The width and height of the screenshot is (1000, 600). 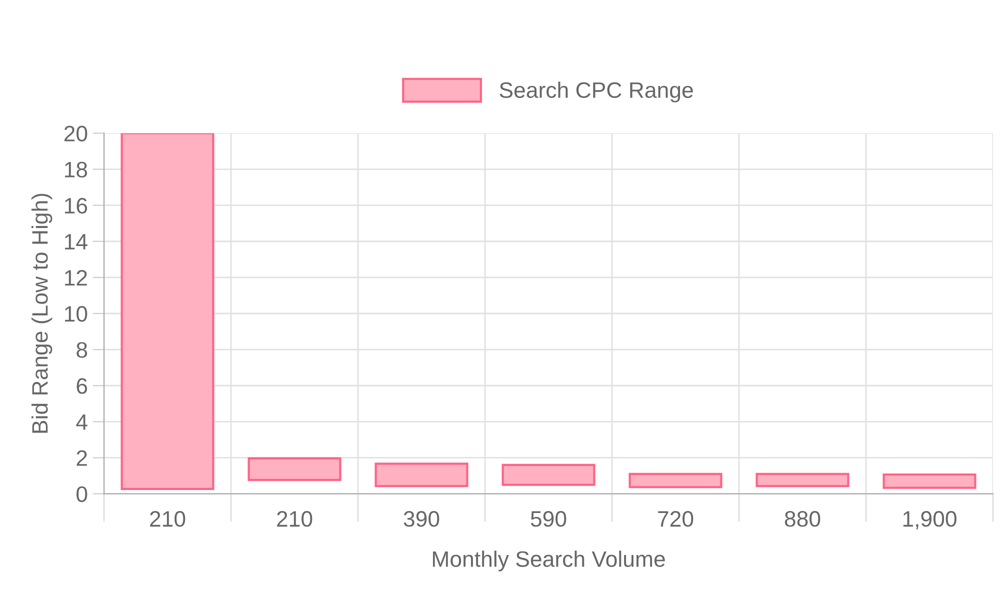 I want to click on x-tick-label: 590, so click(x=548, y=519).